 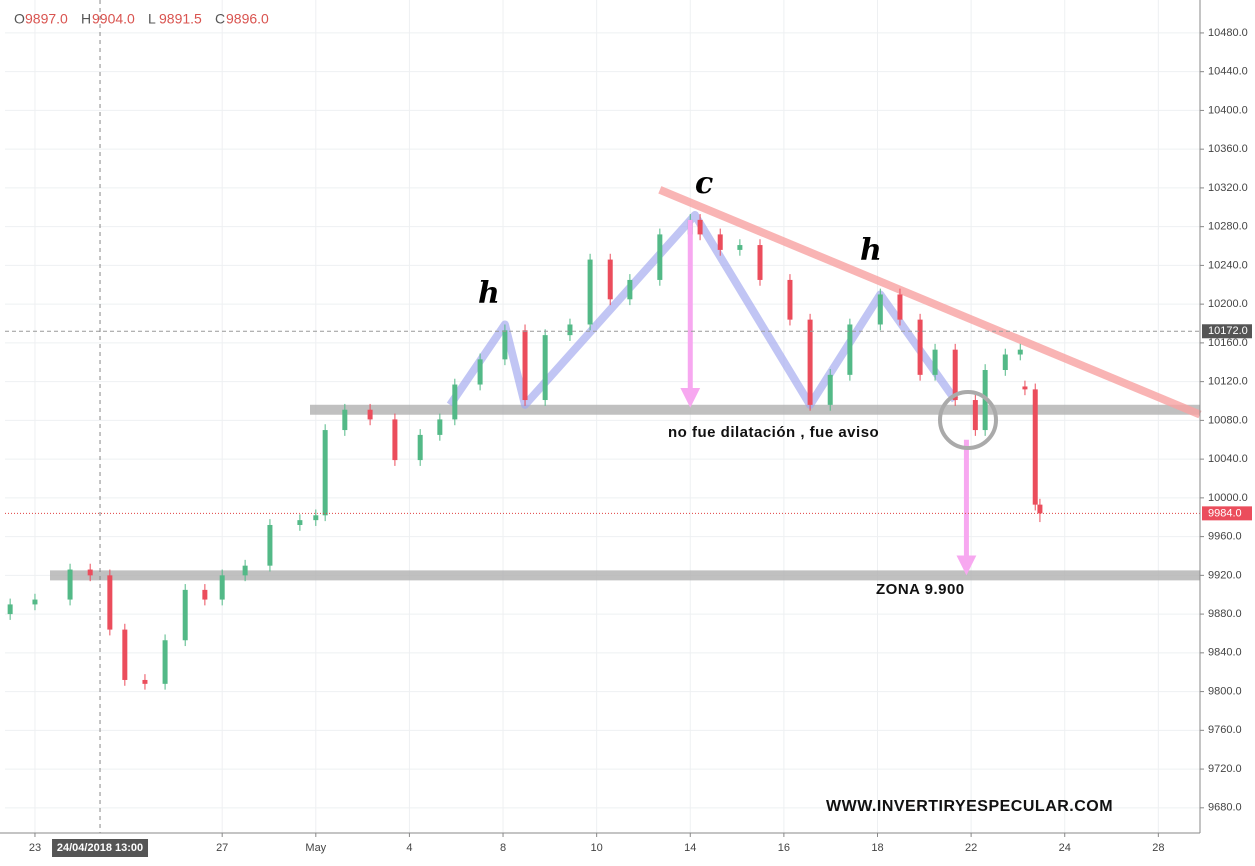 I want to click on current-price-box, so click(x=1227, y=513).